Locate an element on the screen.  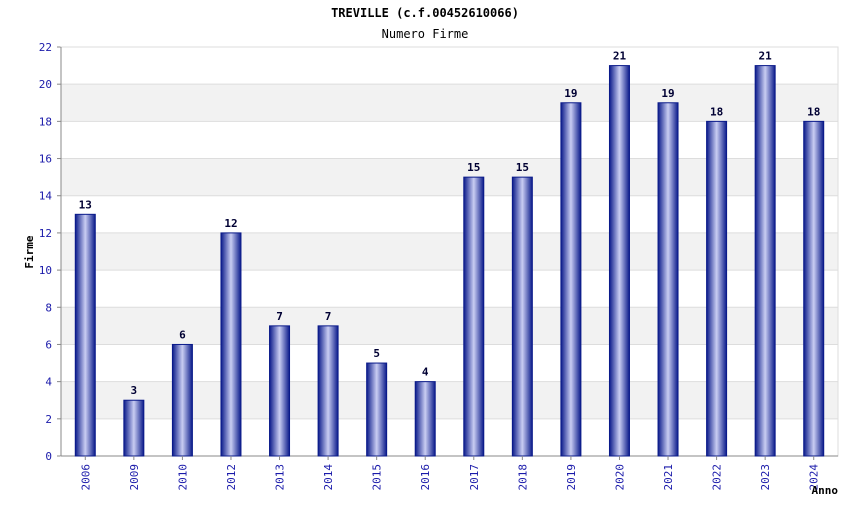
x-tick-label: 2020 is located at coordinates (619, 477).